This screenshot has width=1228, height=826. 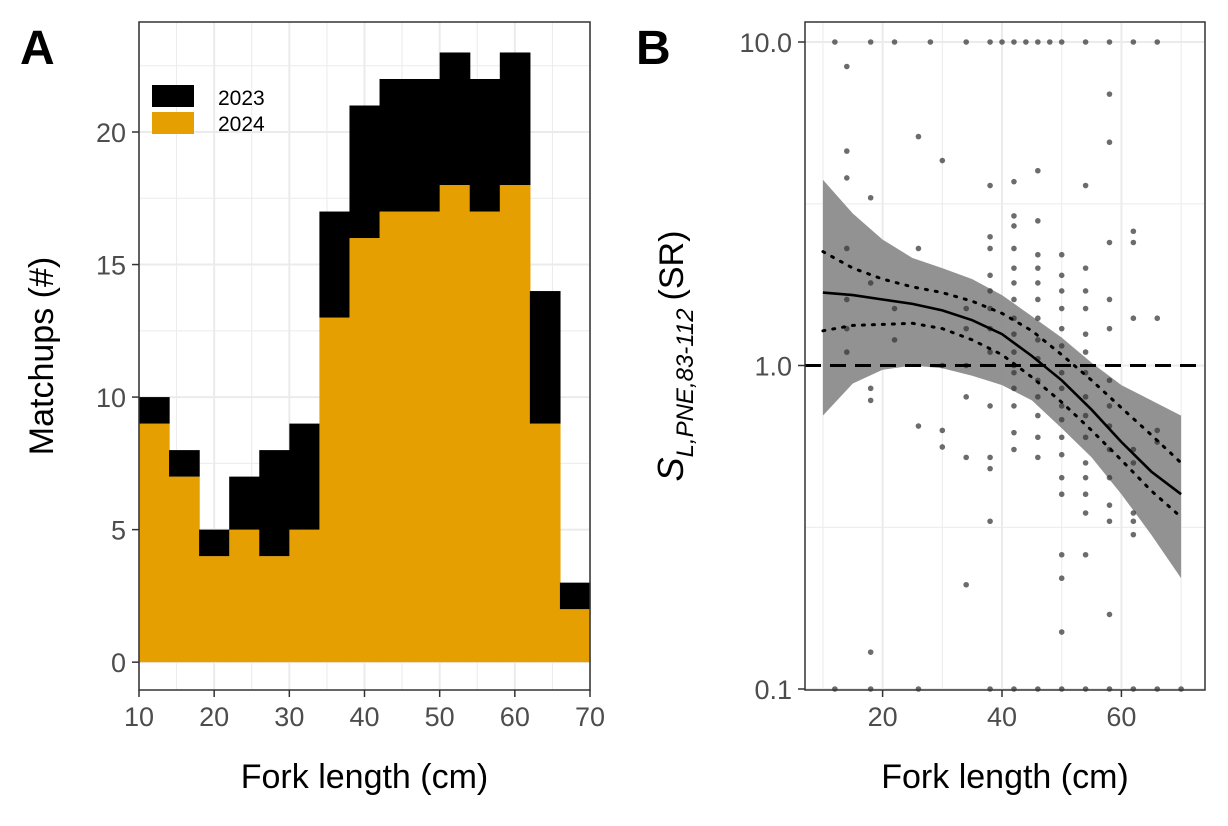 I want to click on panel-a-x-axis-title: Fork length (cm), so click(x=365, y=777).